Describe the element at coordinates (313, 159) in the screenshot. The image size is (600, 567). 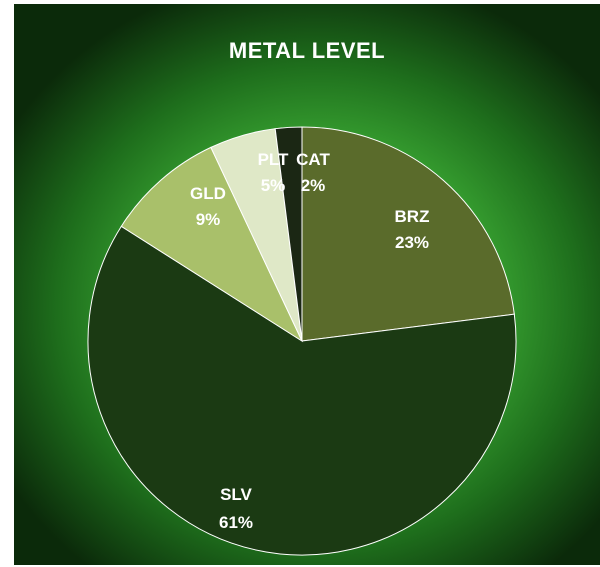
I see `slice-label-cat: CAT` at that location.